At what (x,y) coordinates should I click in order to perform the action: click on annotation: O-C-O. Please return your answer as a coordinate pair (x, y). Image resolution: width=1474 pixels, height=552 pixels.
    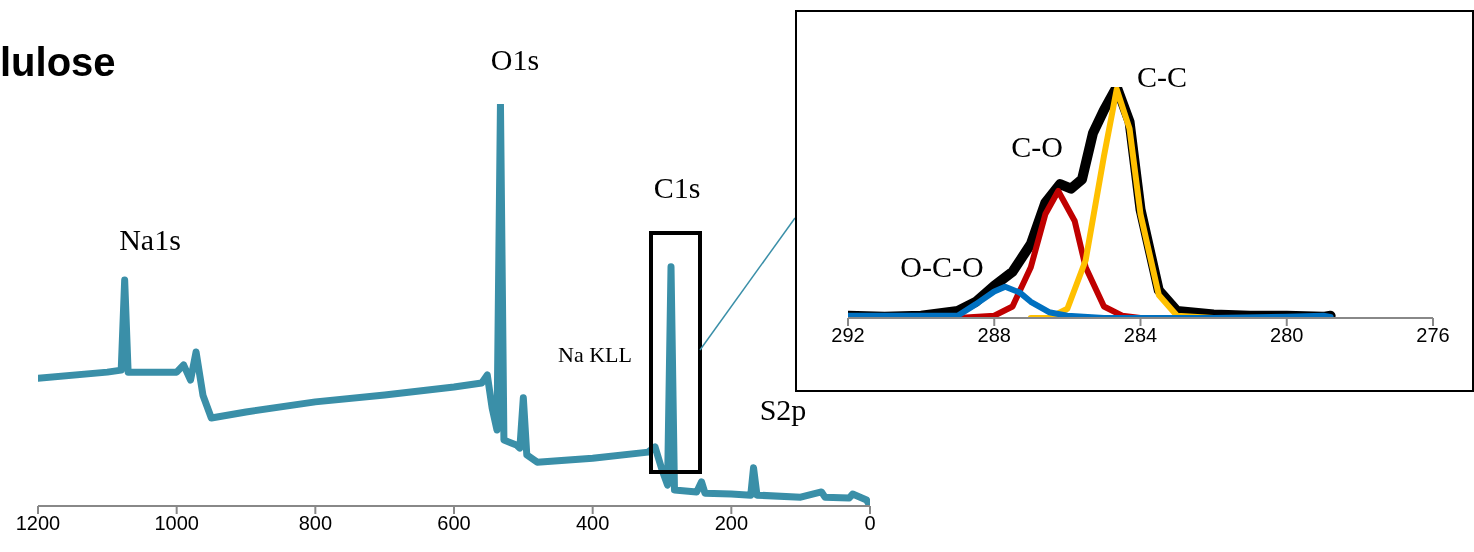
    Looking at the image, I should click on (942, 267).